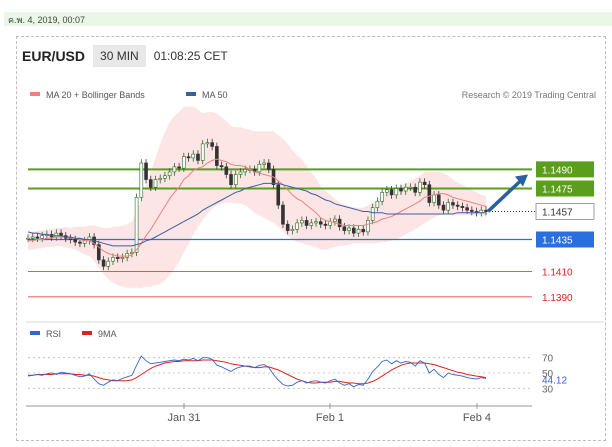 This screenshot has height=447, width=612. What do you see at coordinates (190, 56) in the screenshot?
I see `clock-label: 01:08:25 CET` at bounding box center [190, 56].